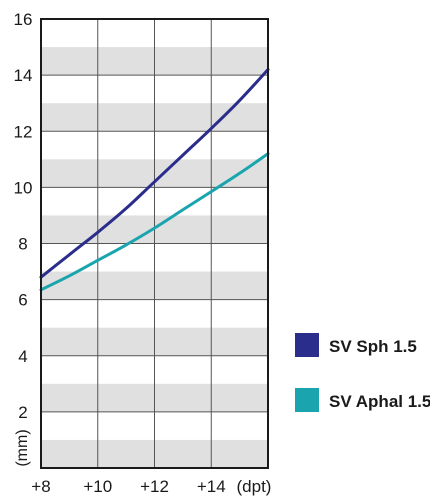 The image size is (430, 499). Describe the element at coordinates (23, 19) in the screenshot. I see `y-tick-label: 16` at that location.